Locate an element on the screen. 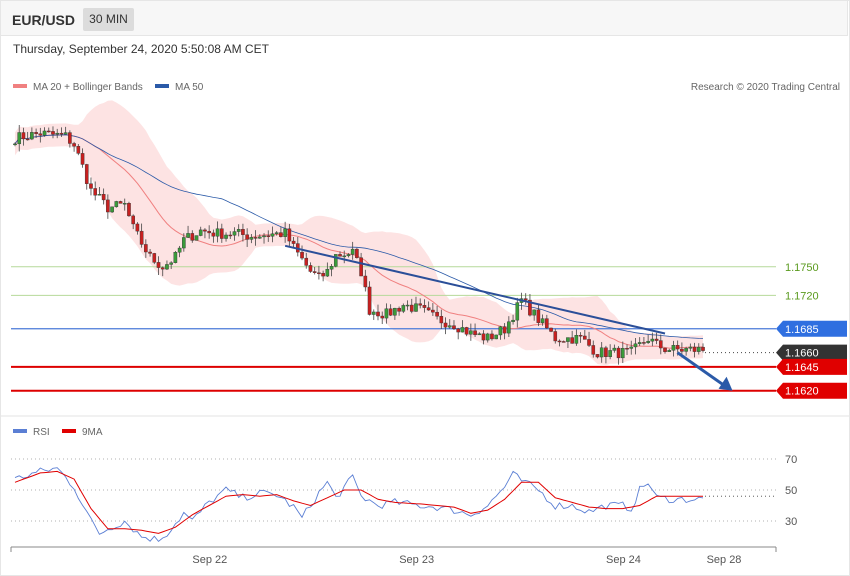 This screenshot has height=576, width=850. level-label-1.1750: 1.1750 is located at coordinates (802, 268).